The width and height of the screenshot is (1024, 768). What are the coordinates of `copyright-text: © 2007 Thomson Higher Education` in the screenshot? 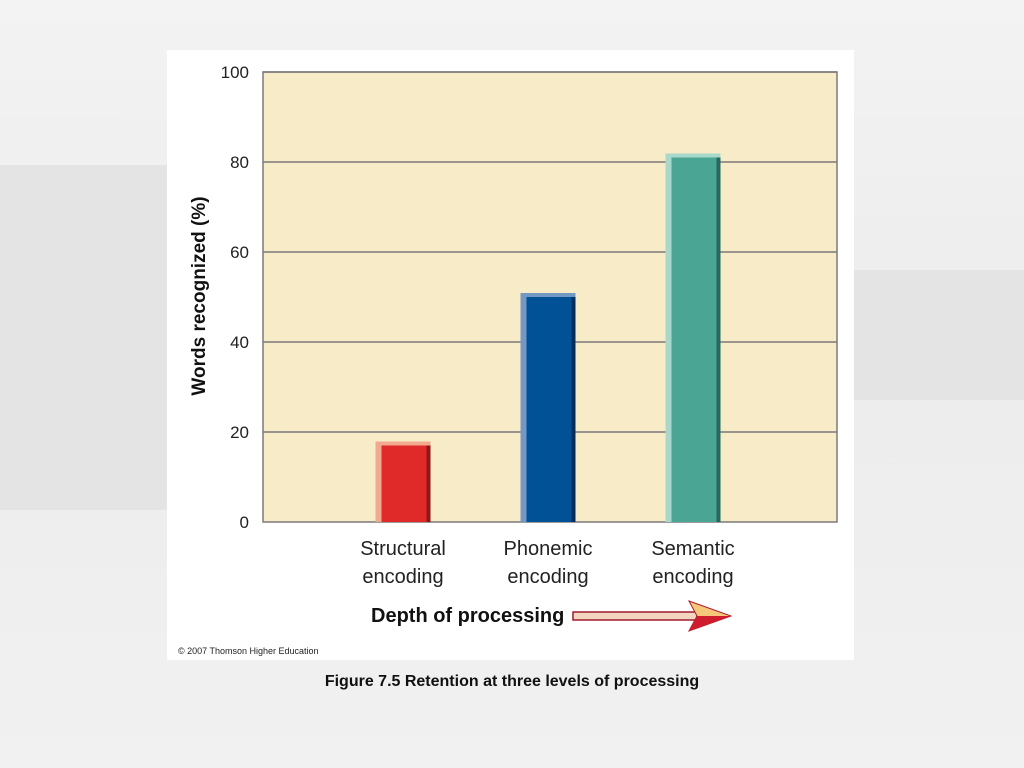 It's located at (248, 651).